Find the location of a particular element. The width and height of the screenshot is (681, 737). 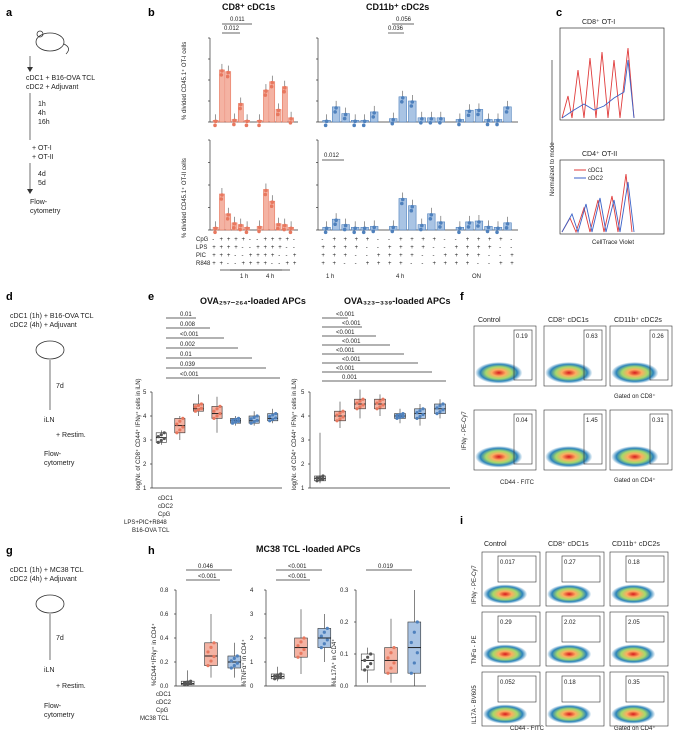

step-cdc2-adj: cDC2 (4h) + Adjuvant is located at coordinates (43, 579).